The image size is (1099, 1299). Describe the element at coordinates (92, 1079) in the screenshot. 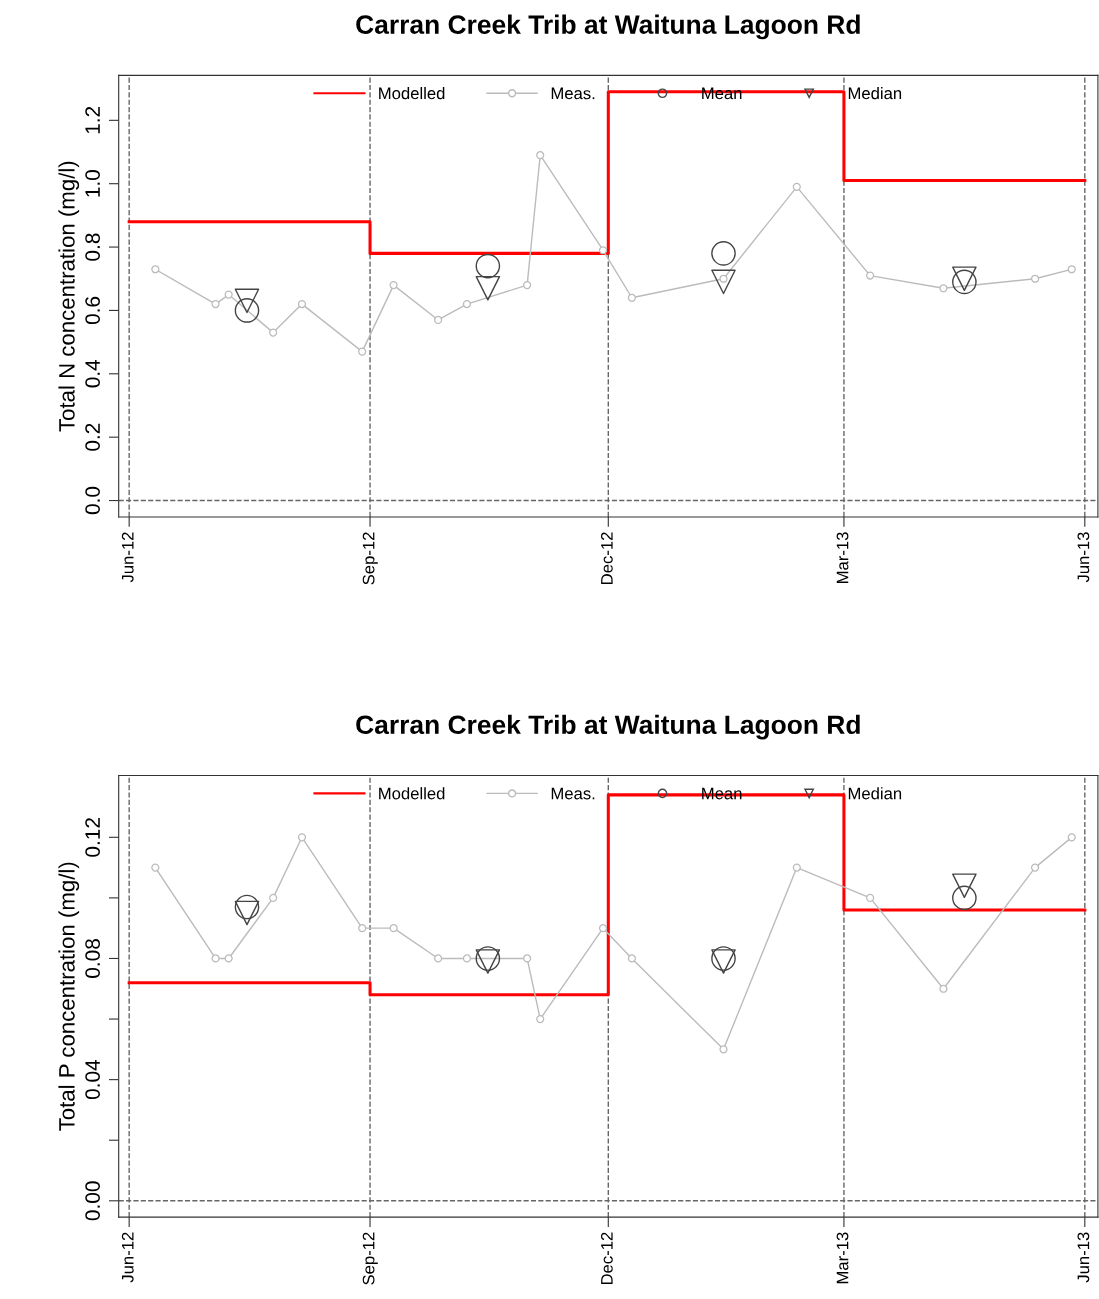

I see `y-tick-label: 0.04` at that location.